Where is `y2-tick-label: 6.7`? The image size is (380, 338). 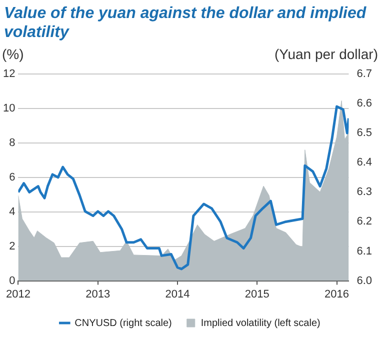 y2-tick-label: 6.7 is located at coordinates (364, 74).